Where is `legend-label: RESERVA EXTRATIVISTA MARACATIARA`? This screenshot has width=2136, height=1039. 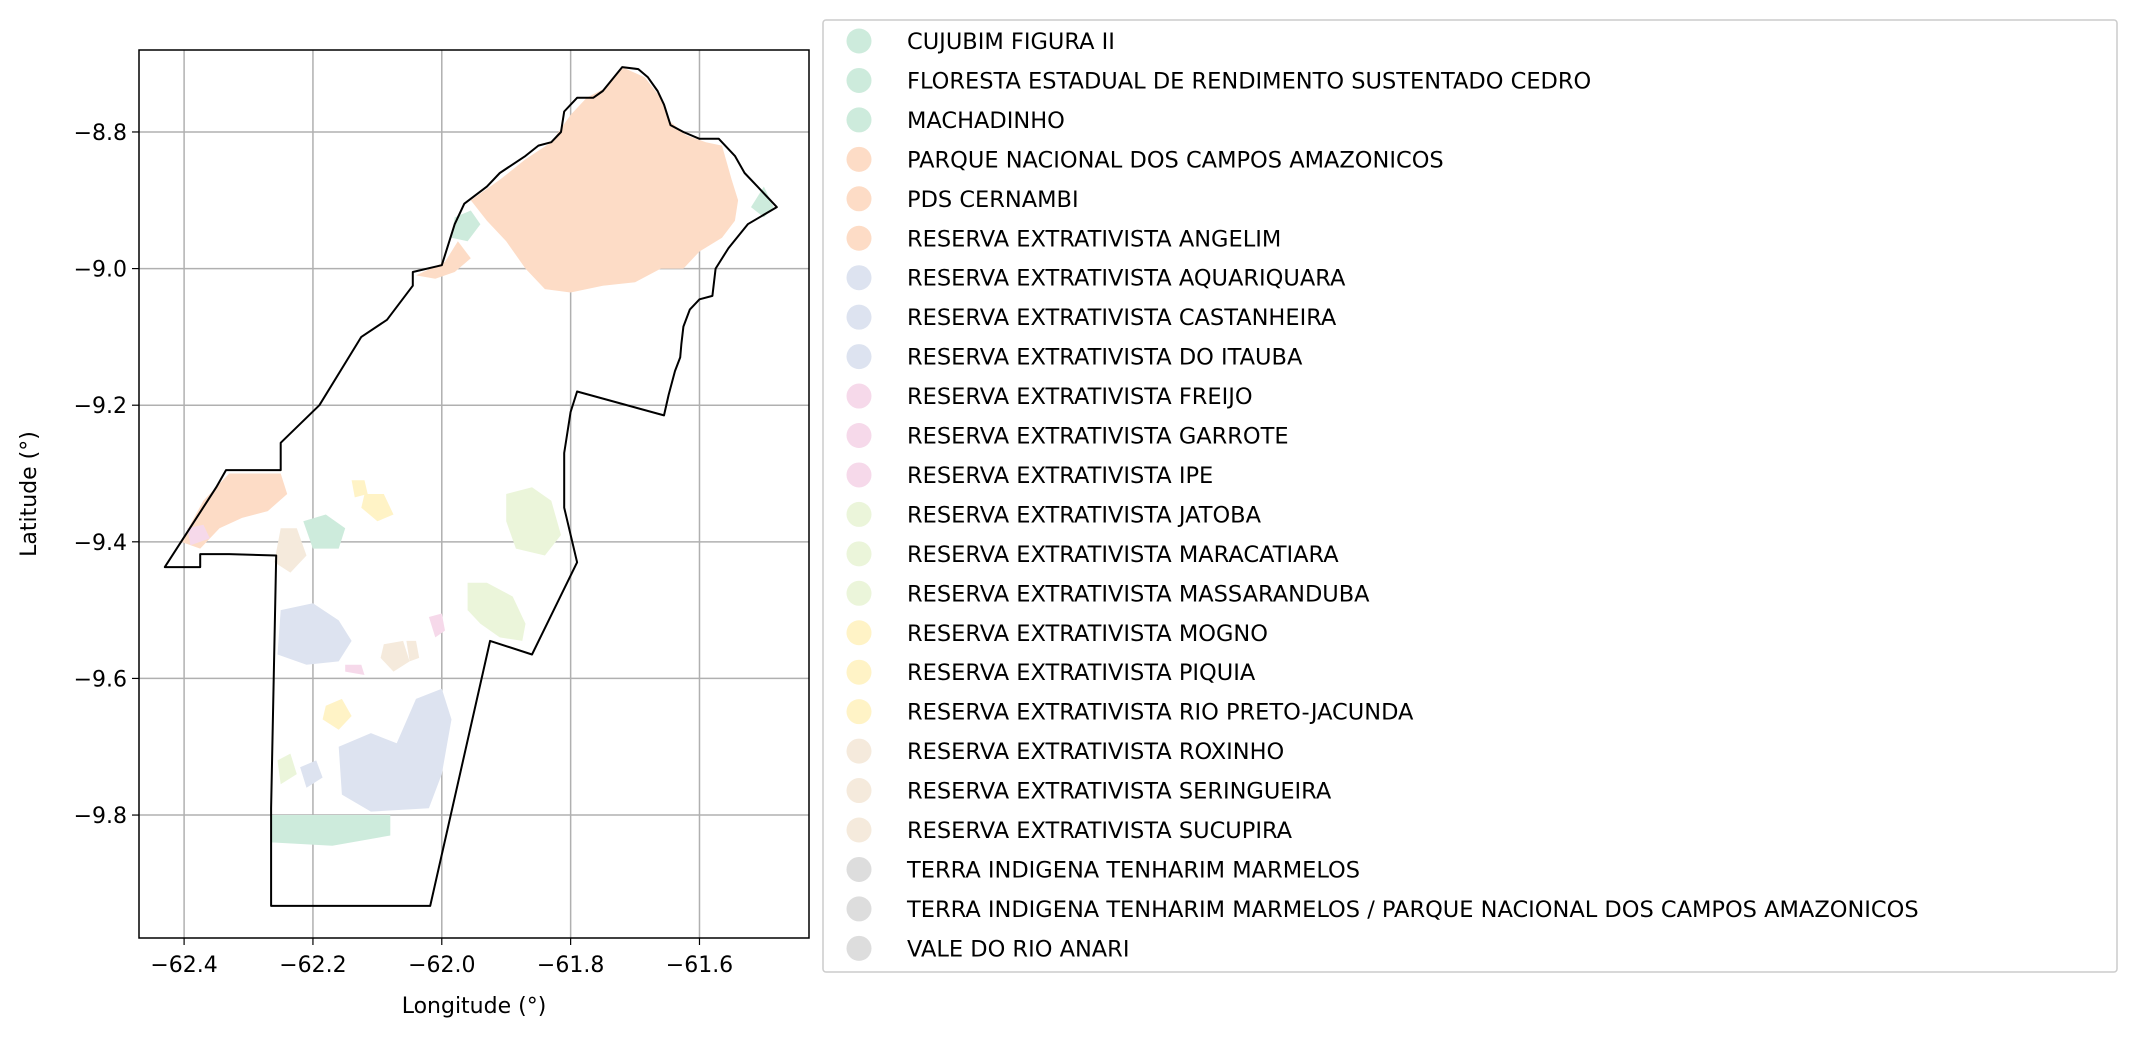 legend-label: RESERVA EXTRATIVISTA MARACATIARA is located at coordinates (1123, 555).